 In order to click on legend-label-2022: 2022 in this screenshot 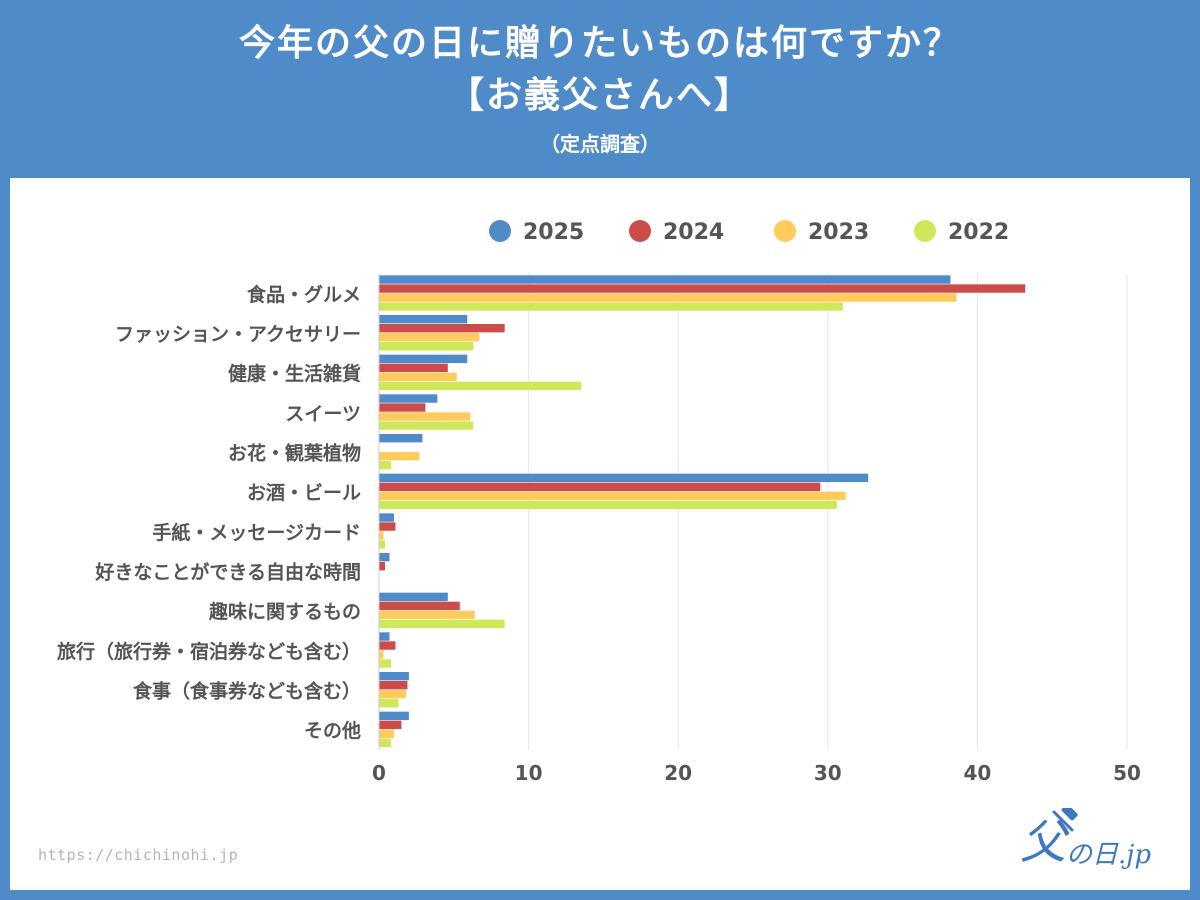, I will do `click(978, 232)`.